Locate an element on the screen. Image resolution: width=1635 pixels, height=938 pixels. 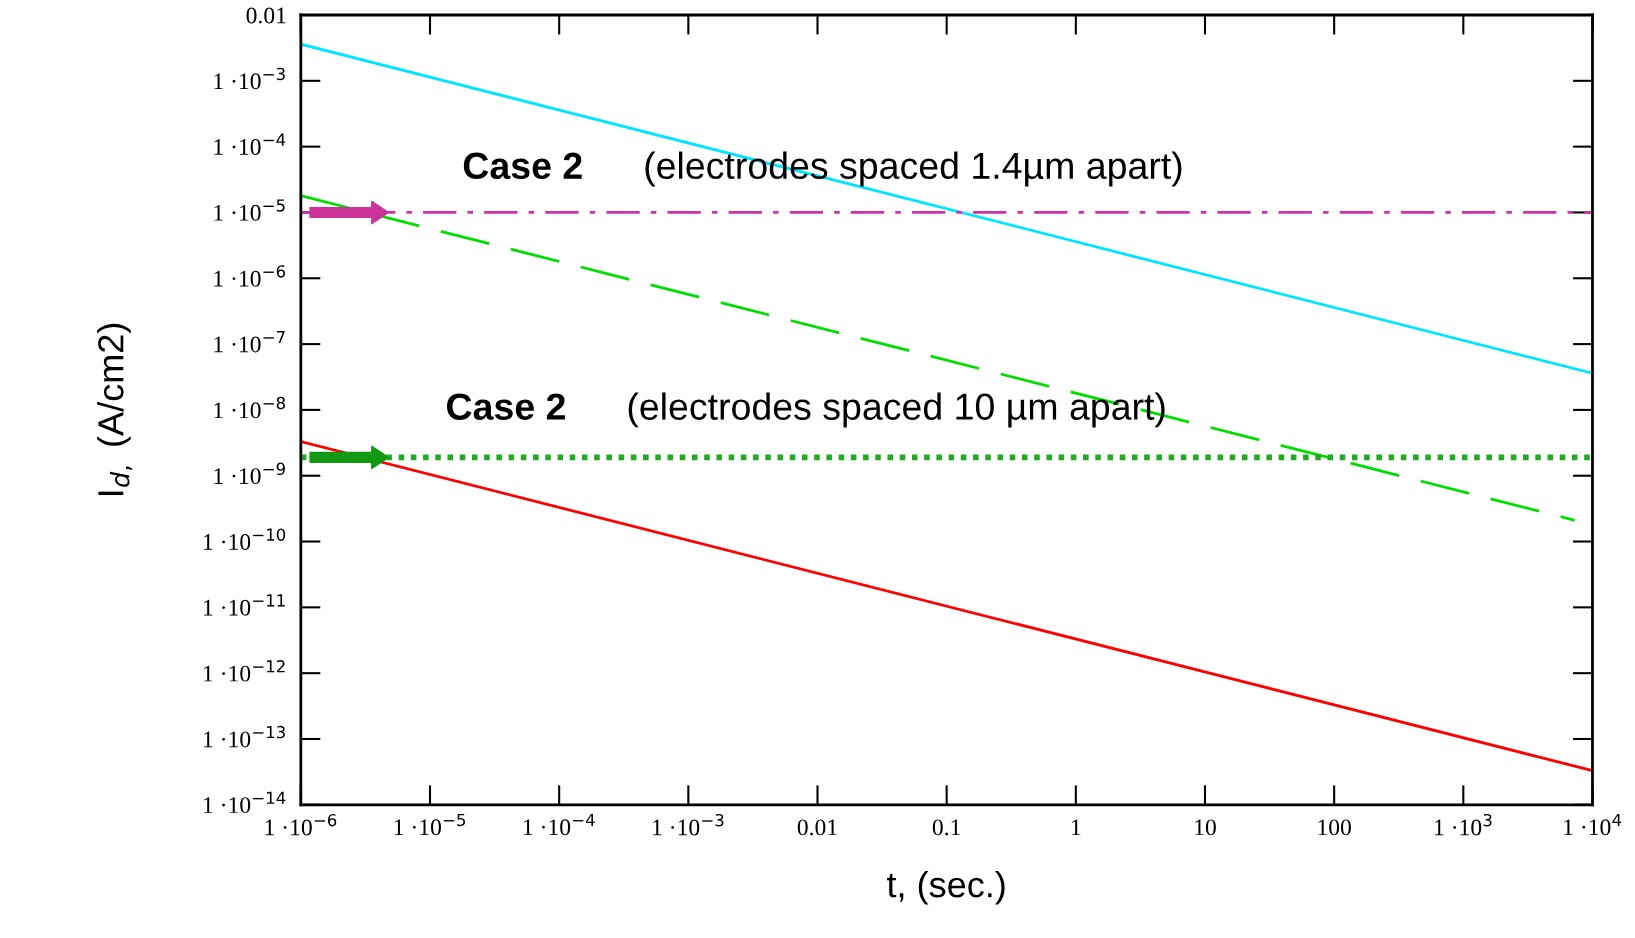
x-tick-label: 1 is located at coordinates (1076, 827).